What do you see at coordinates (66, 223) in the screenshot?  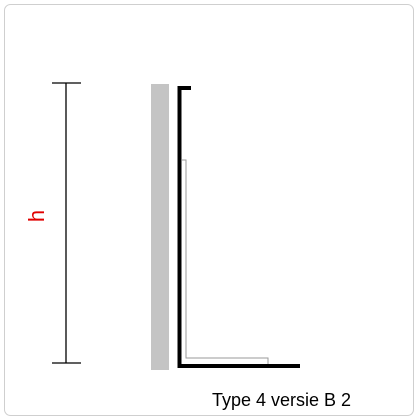 I see `dimension-line` at bounding box center [66, 223].